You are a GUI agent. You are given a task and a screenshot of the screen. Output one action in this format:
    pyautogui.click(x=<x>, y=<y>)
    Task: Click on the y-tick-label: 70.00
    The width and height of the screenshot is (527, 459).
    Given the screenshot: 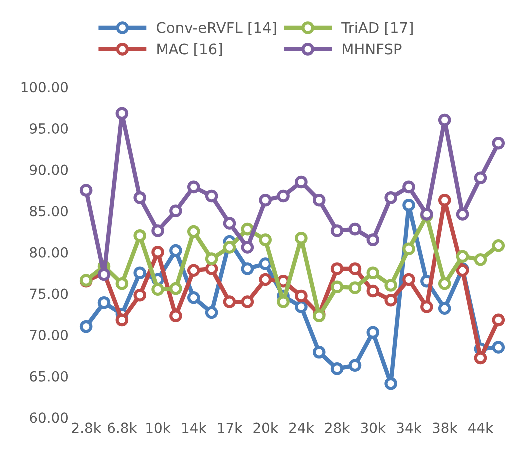 What is the action you would take?
    pyautogui.click(x=49, y=335)
    